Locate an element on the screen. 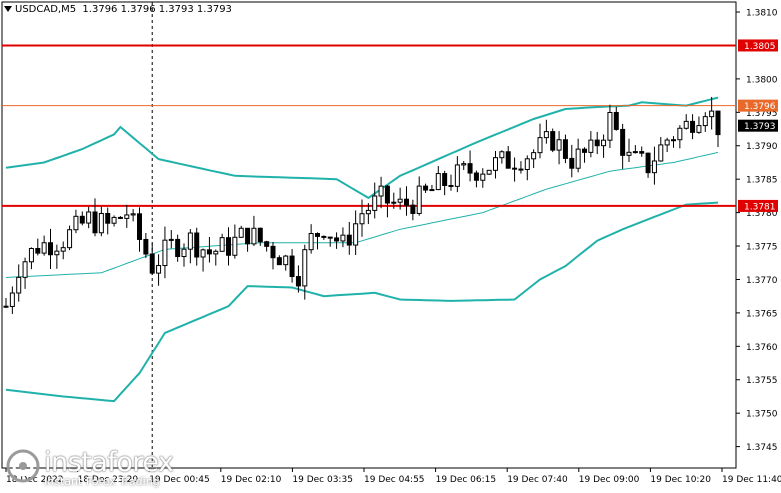  support-price-box is located at coordinates (758, 205).